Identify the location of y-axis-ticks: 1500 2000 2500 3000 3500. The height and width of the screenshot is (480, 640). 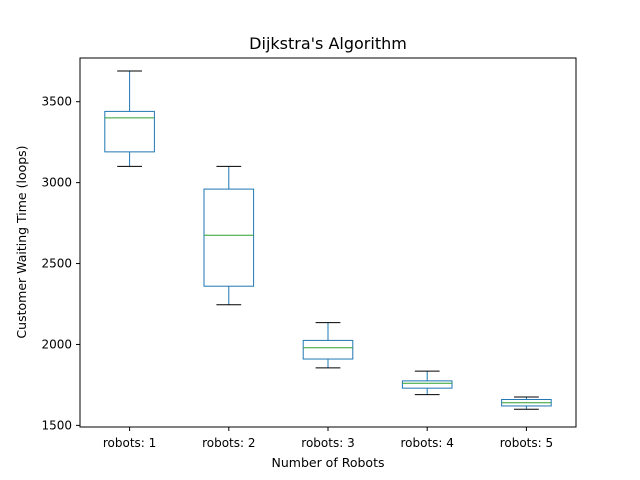
(60, 263).